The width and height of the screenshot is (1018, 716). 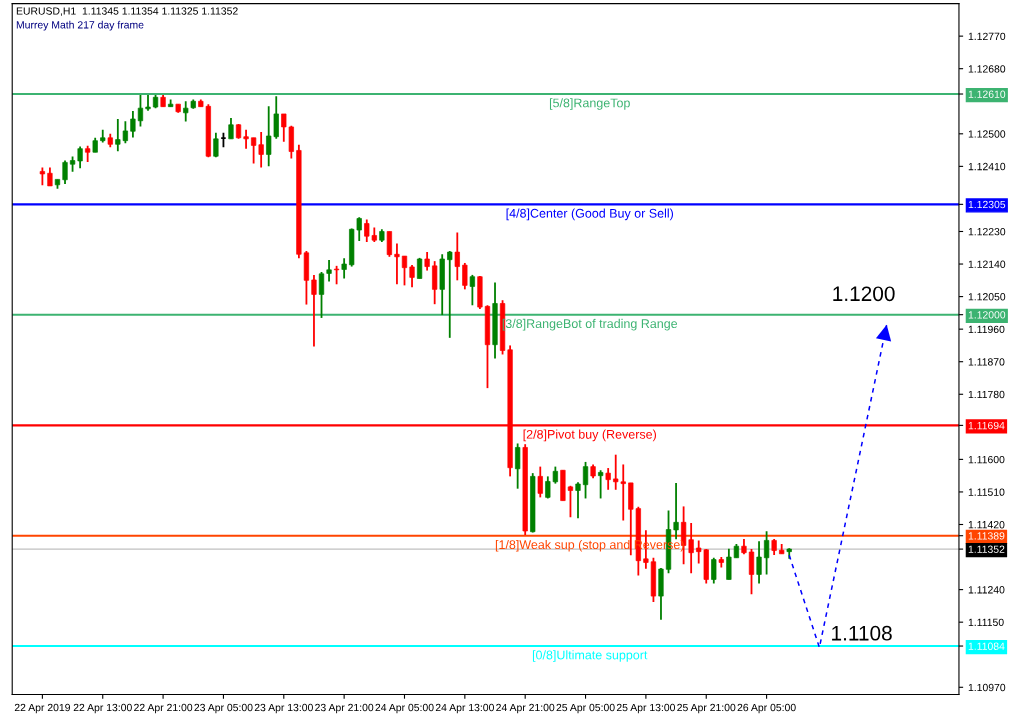 I want to click on x-tick-label: 22 Apr 21:00, so click(x=163, y=708).